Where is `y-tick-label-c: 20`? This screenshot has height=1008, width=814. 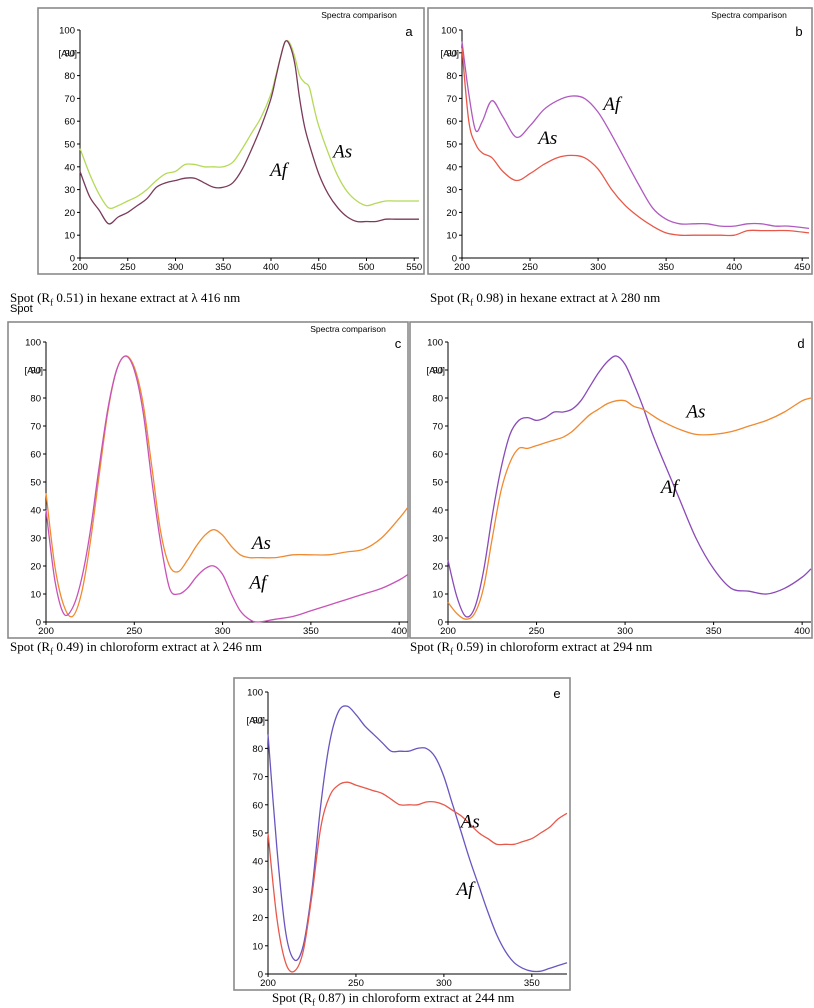
y-tick-label-c: 20 is located at coordinates (35, 567).